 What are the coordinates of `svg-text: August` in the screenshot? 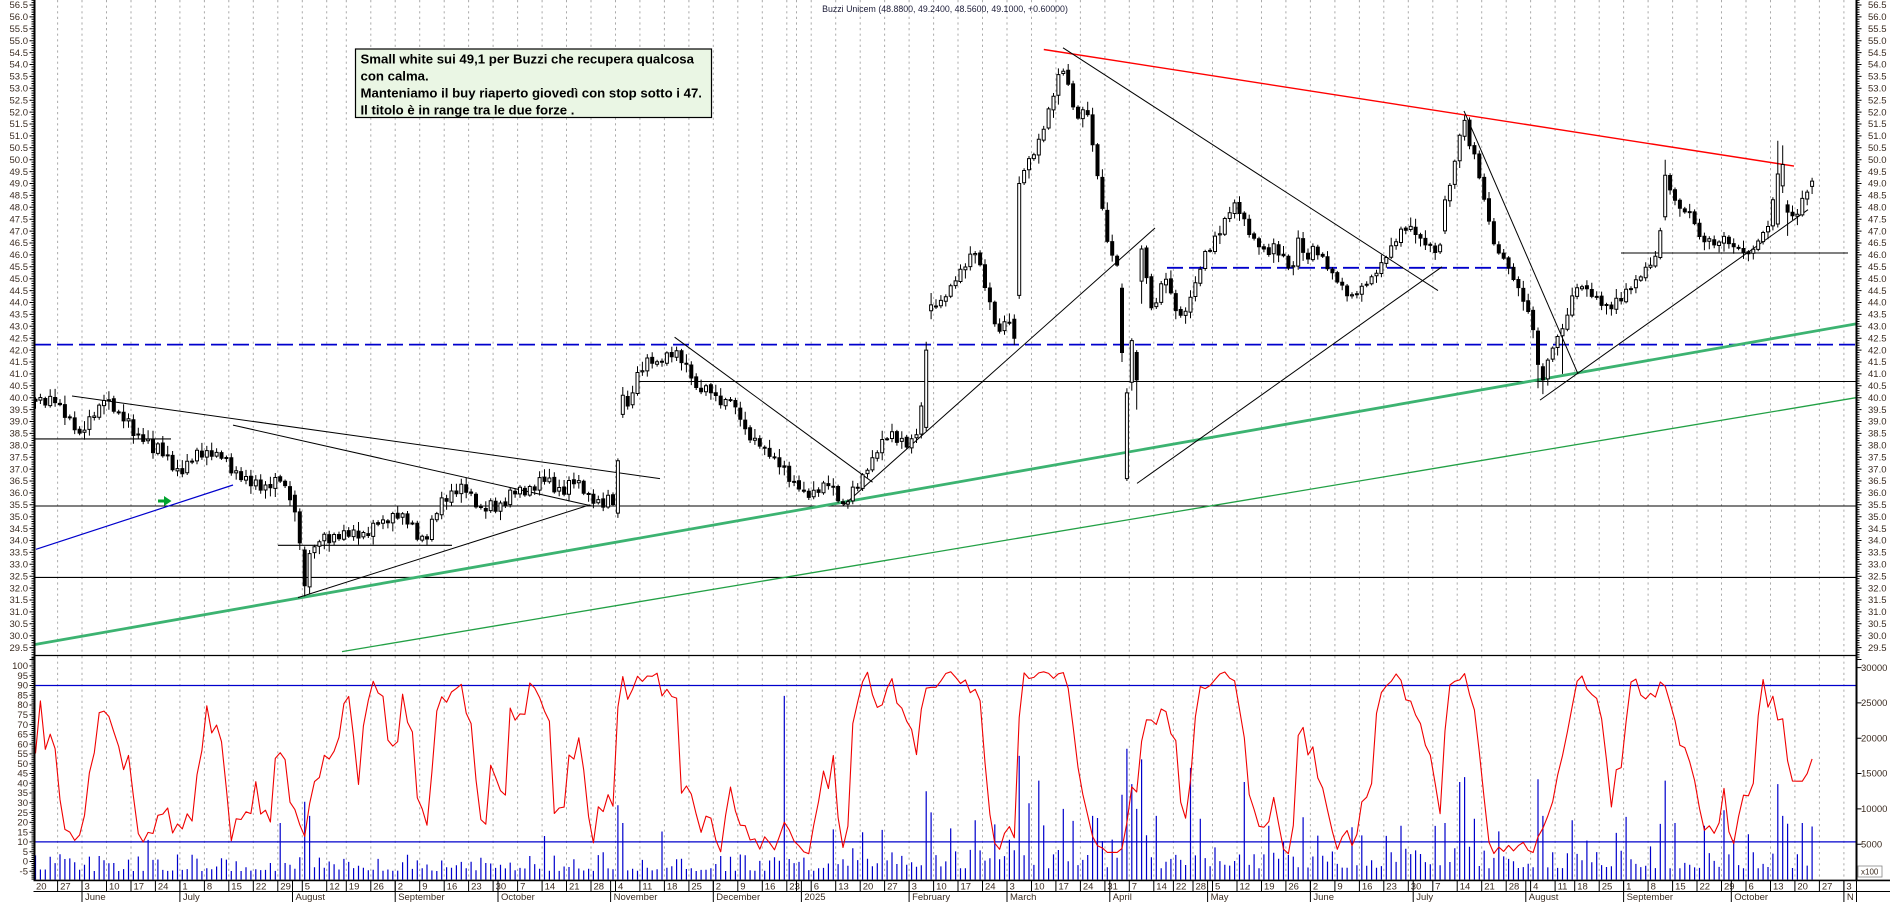 It's located at (1544, 897).